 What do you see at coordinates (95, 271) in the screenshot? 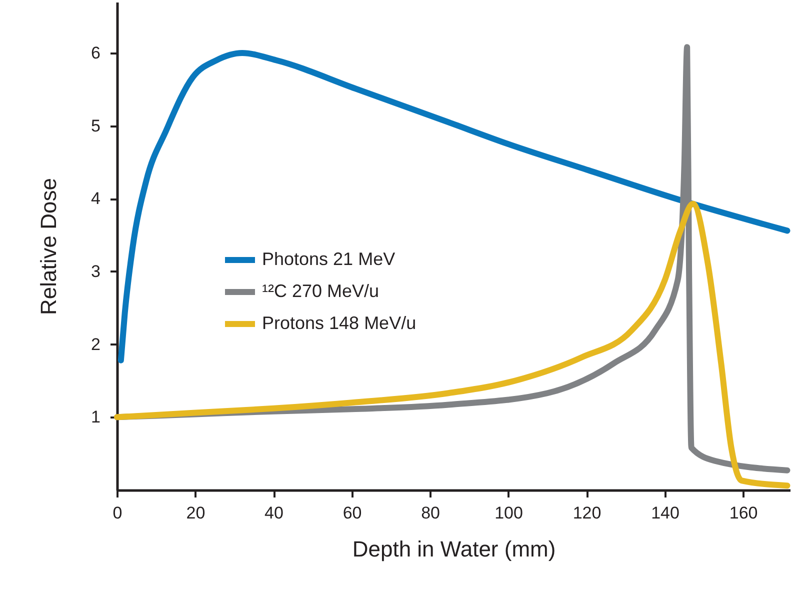
I see `y-tick-label: 3` at bounding box center [95, 271].